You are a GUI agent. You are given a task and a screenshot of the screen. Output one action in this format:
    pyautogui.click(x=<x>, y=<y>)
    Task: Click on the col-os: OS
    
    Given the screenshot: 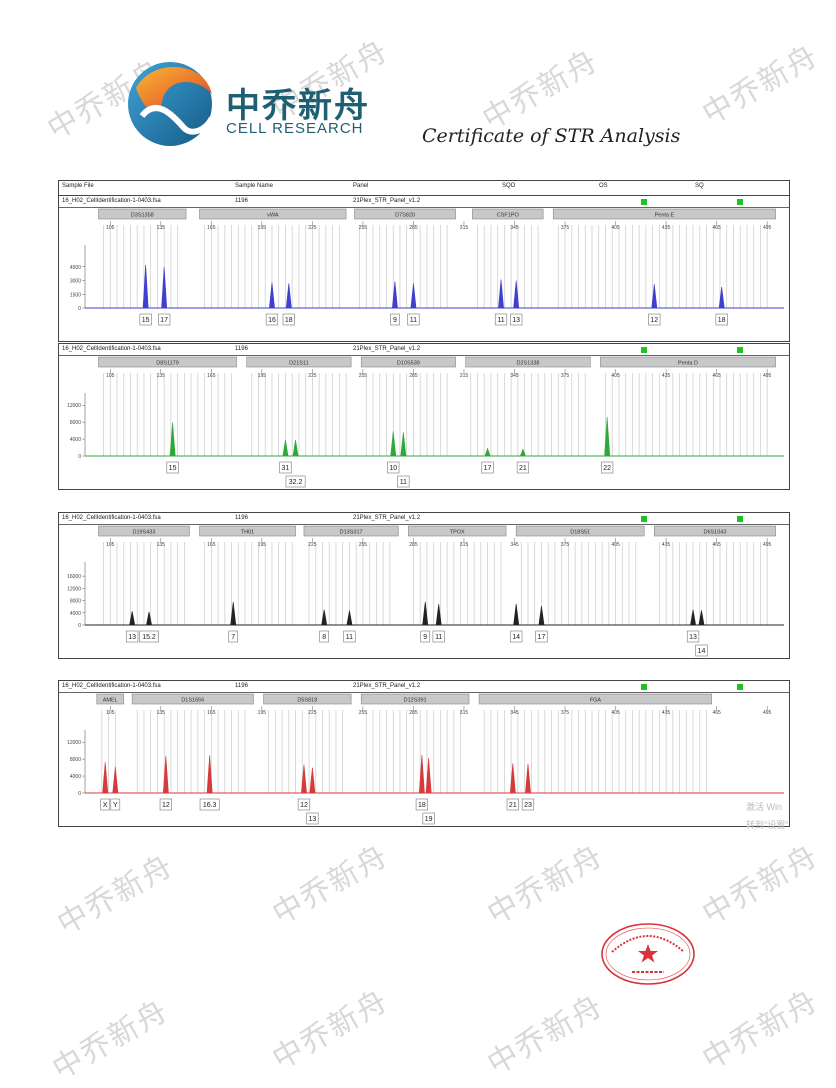 What is the action you would take?
    pyautogui.click(x=603, y=186)
    